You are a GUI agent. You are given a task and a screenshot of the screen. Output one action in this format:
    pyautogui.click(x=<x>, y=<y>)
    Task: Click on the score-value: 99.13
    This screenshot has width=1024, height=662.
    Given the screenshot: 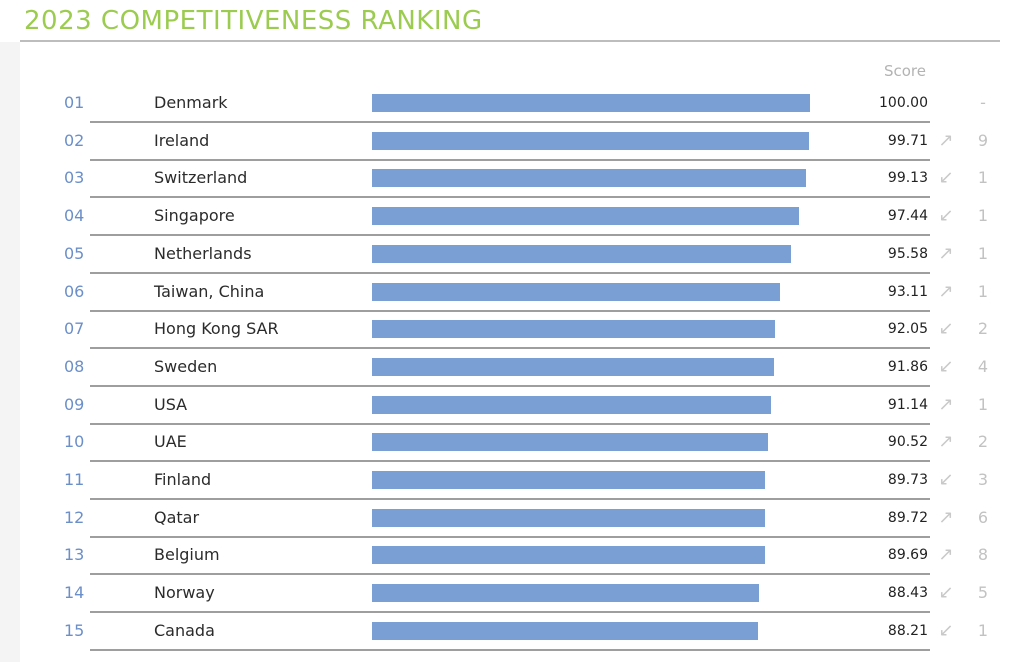 What is the action you would take?
    pyautogui.click(x=907, y=178)
    